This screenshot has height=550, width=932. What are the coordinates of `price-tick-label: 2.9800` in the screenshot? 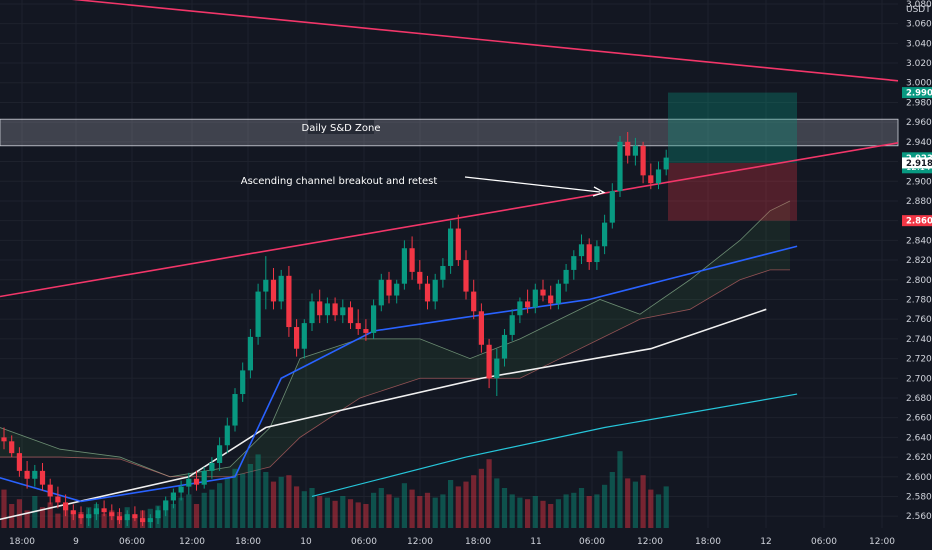 It's located at (919, 103).